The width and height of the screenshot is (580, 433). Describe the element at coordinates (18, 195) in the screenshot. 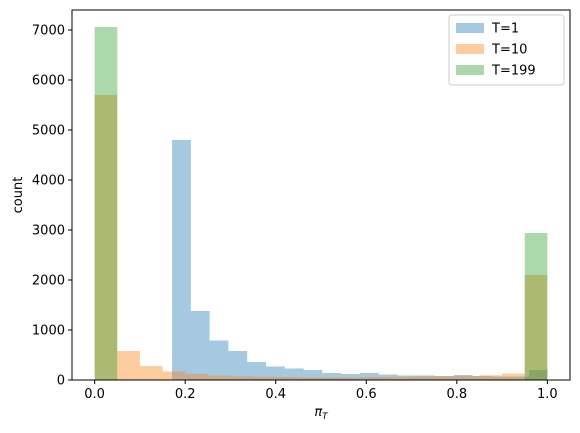

I see `y-axis-label: count` at that location.